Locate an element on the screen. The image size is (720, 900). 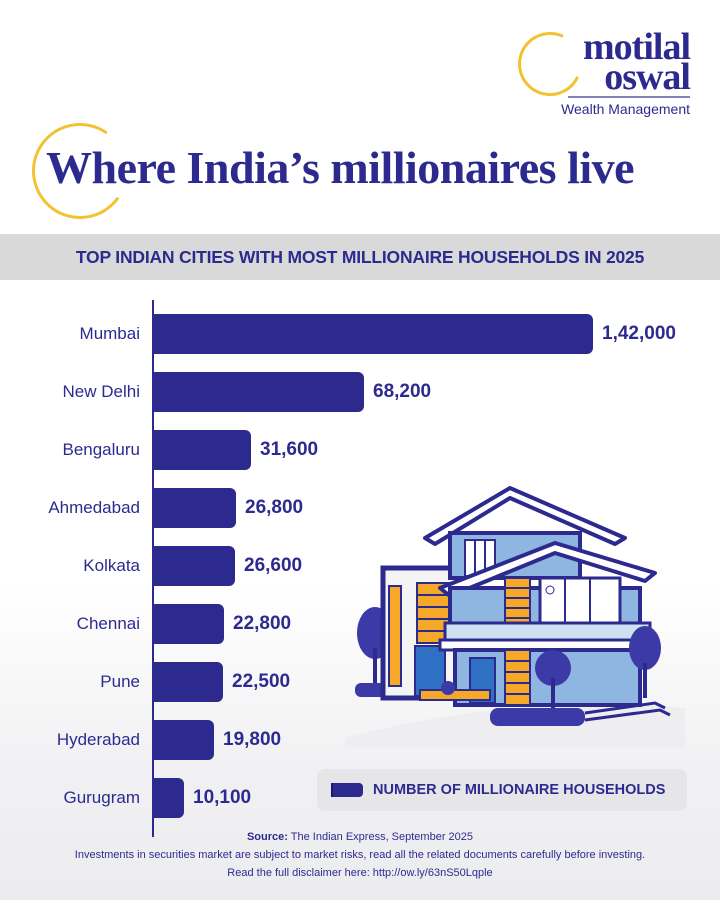
brand-name-line2: oswal is located at coordinates (647, 77).